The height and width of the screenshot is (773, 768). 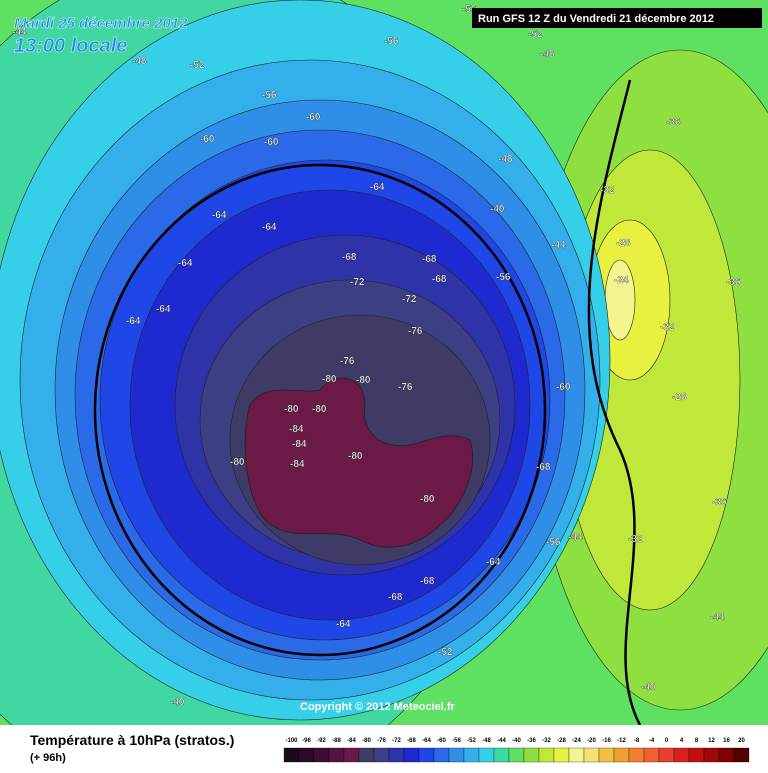 I want to click on legend-label: -12, so click(x=621, y=741).